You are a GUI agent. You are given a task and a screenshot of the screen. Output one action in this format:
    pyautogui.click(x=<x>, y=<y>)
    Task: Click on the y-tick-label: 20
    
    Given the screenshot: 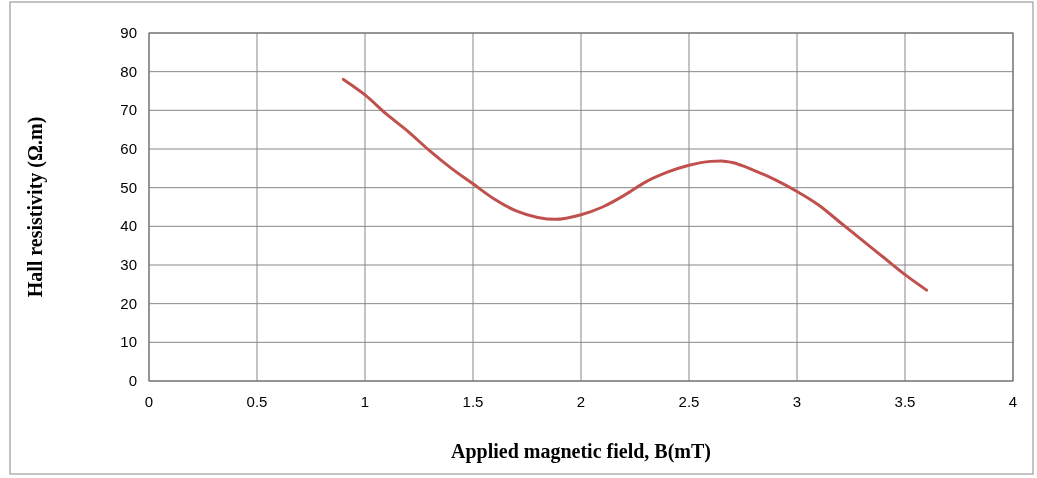 What is the action you would take?
    pyautogui.click(x=128, y=303)
    